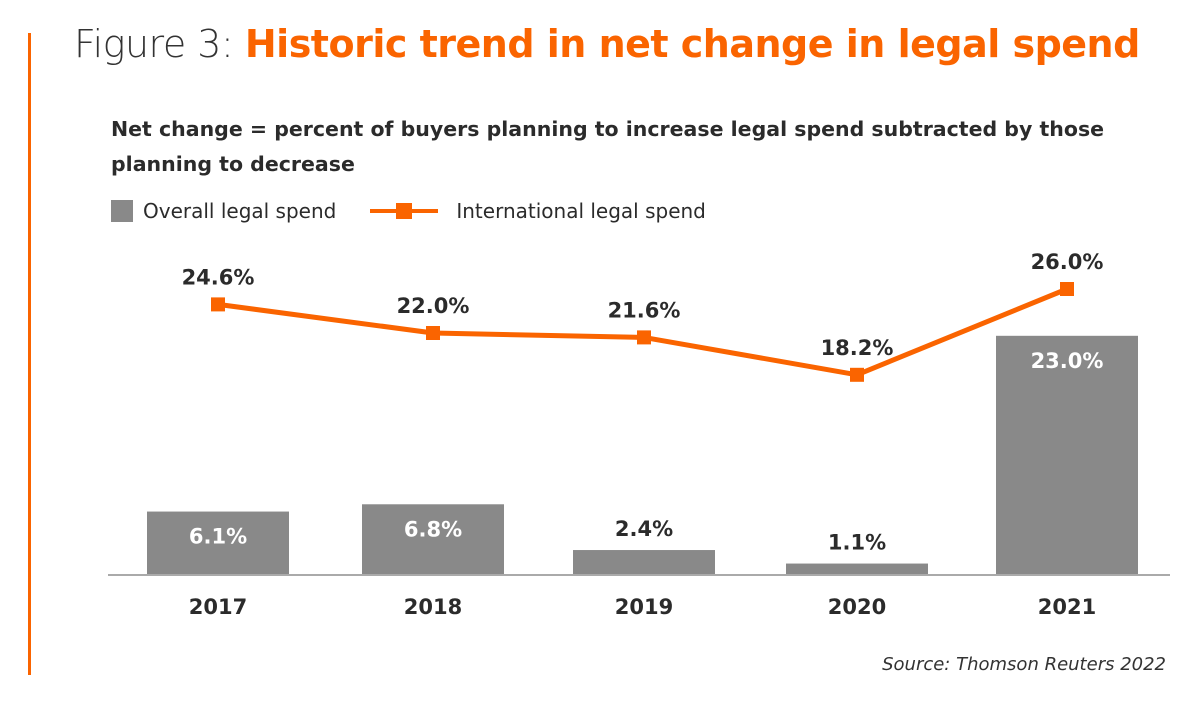  Describe the element at coordinates (29, 354) in the screenshot. I see `accent-bar` at that location.